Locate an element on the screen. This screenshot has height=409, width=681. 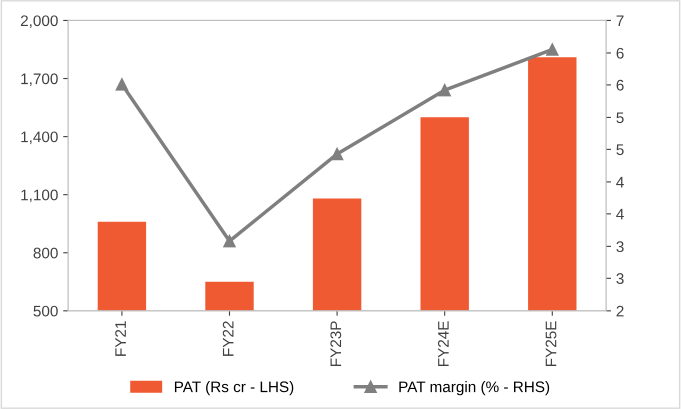
x-tick-label: FY21 is located at coordinates (120, 338).